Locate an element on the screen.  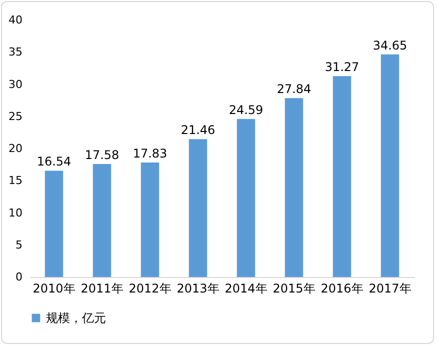
x-tick-label: 2017年 is located at coordinates (390, 289).